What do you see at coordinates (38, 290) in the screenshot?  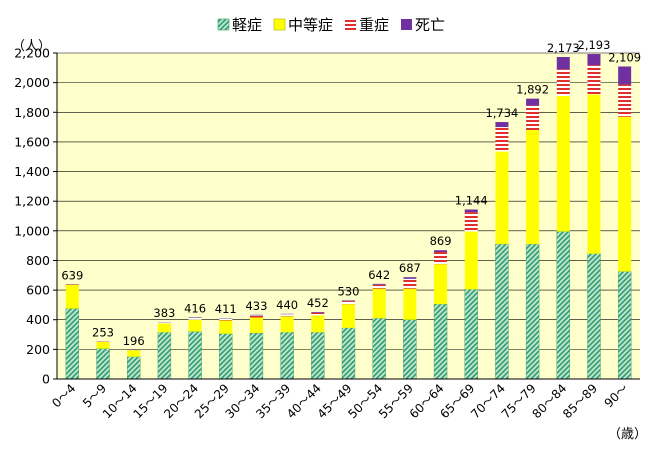 I see `y-tick-label: 600` at bounding box center [38, 290].